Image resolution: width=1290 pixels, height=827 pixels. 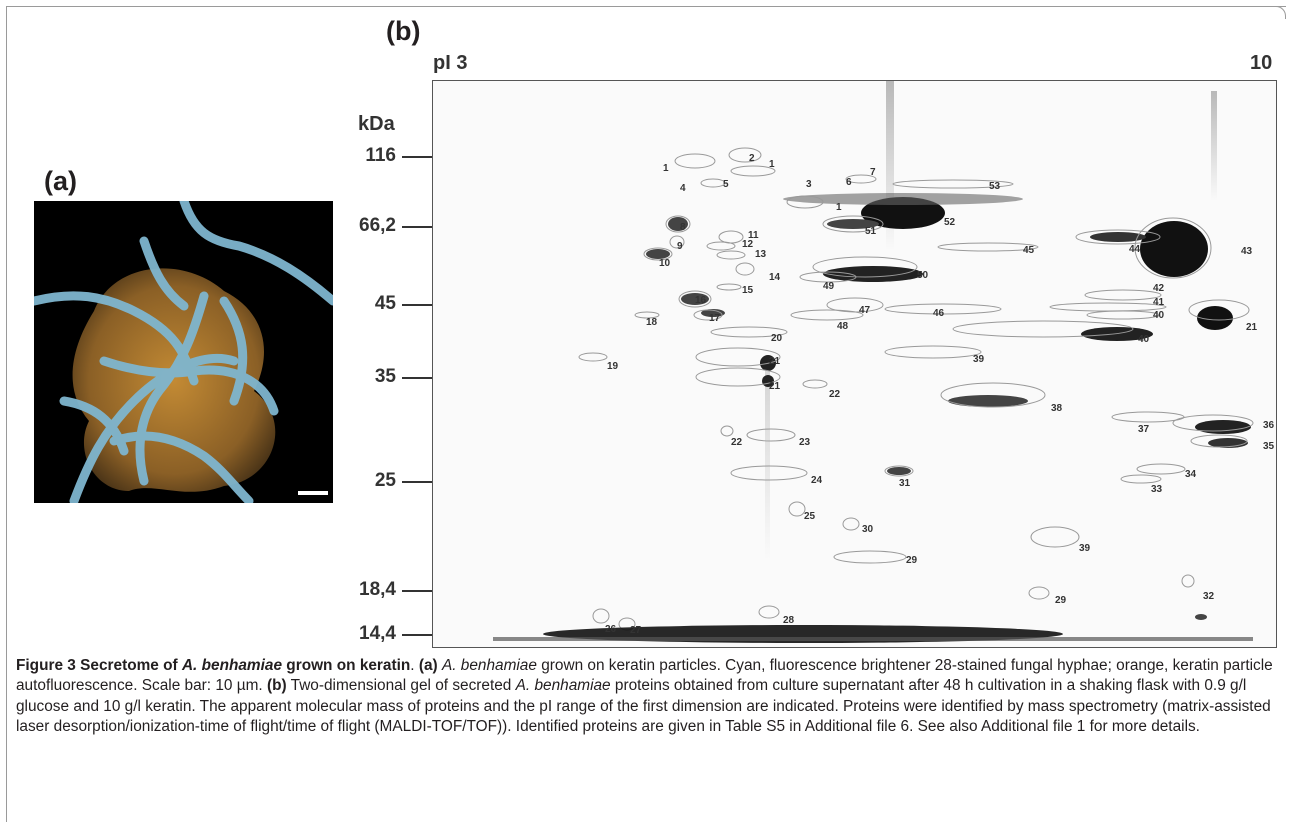 What do you see at coordinates (1261, 63) in the screenshot?
I see `pi-right-label: 10` at bounding box center [1261, 63].